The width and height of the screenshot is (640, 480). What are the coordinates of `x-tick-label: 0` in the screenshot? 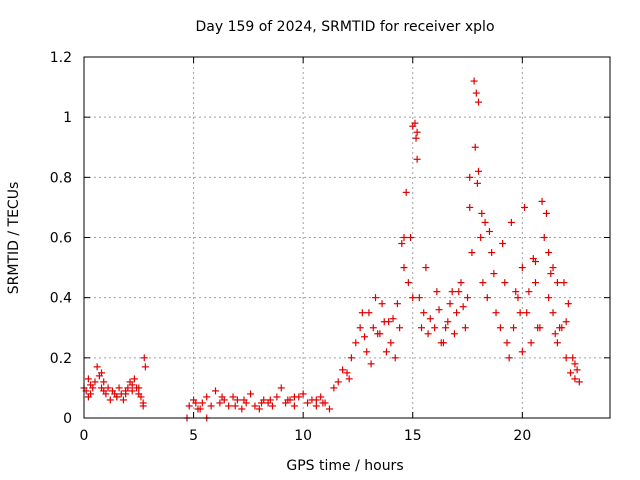 It's located at (84, 436).